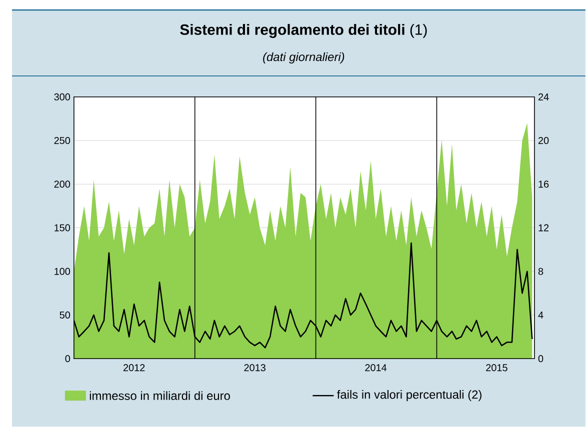 This screenshot has width=586, height=427. What do you see at coordinates (541, 315) in the screenshot?
I see `y2-tick-label: 4` at bounding box center [541, 315].